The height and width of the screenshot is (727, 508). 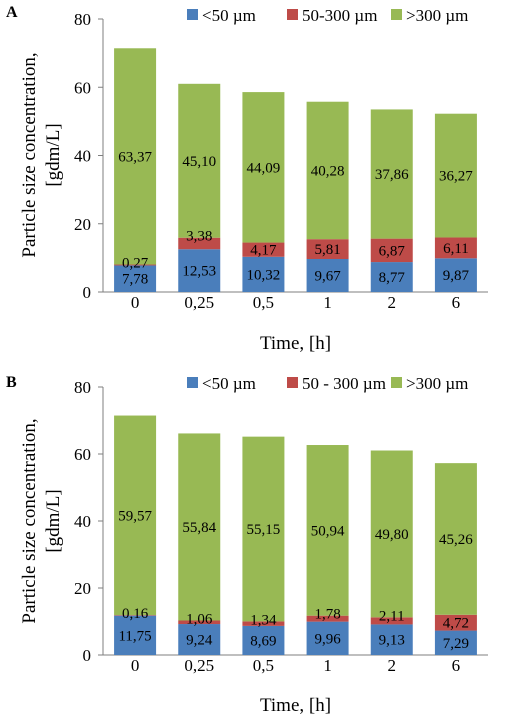 I want to click on legend-label: 50-300 µm, so click(x=339, y=15).